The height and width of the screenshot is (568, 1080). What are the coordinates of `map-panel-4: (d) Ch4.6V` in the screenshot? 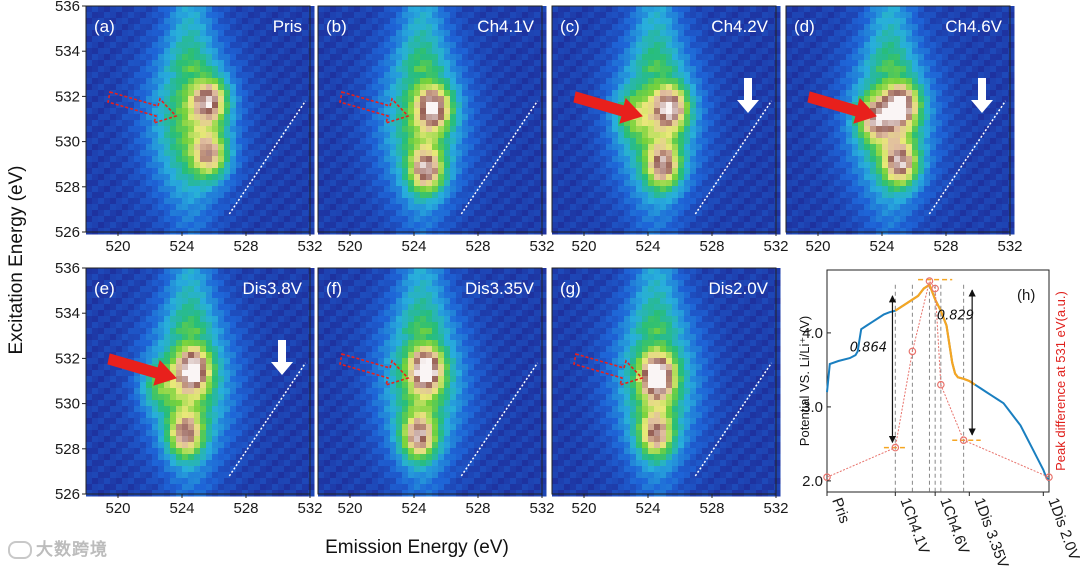 It's located at (900, 120).